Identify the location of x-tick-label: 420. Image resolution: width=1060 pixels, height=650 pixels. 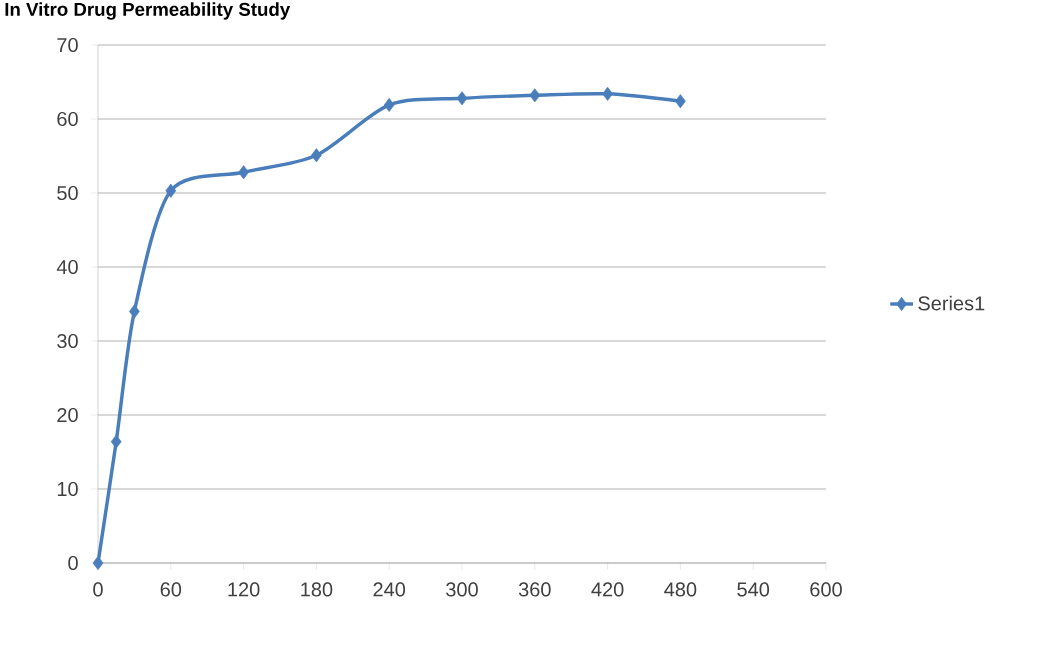
(607, 589).